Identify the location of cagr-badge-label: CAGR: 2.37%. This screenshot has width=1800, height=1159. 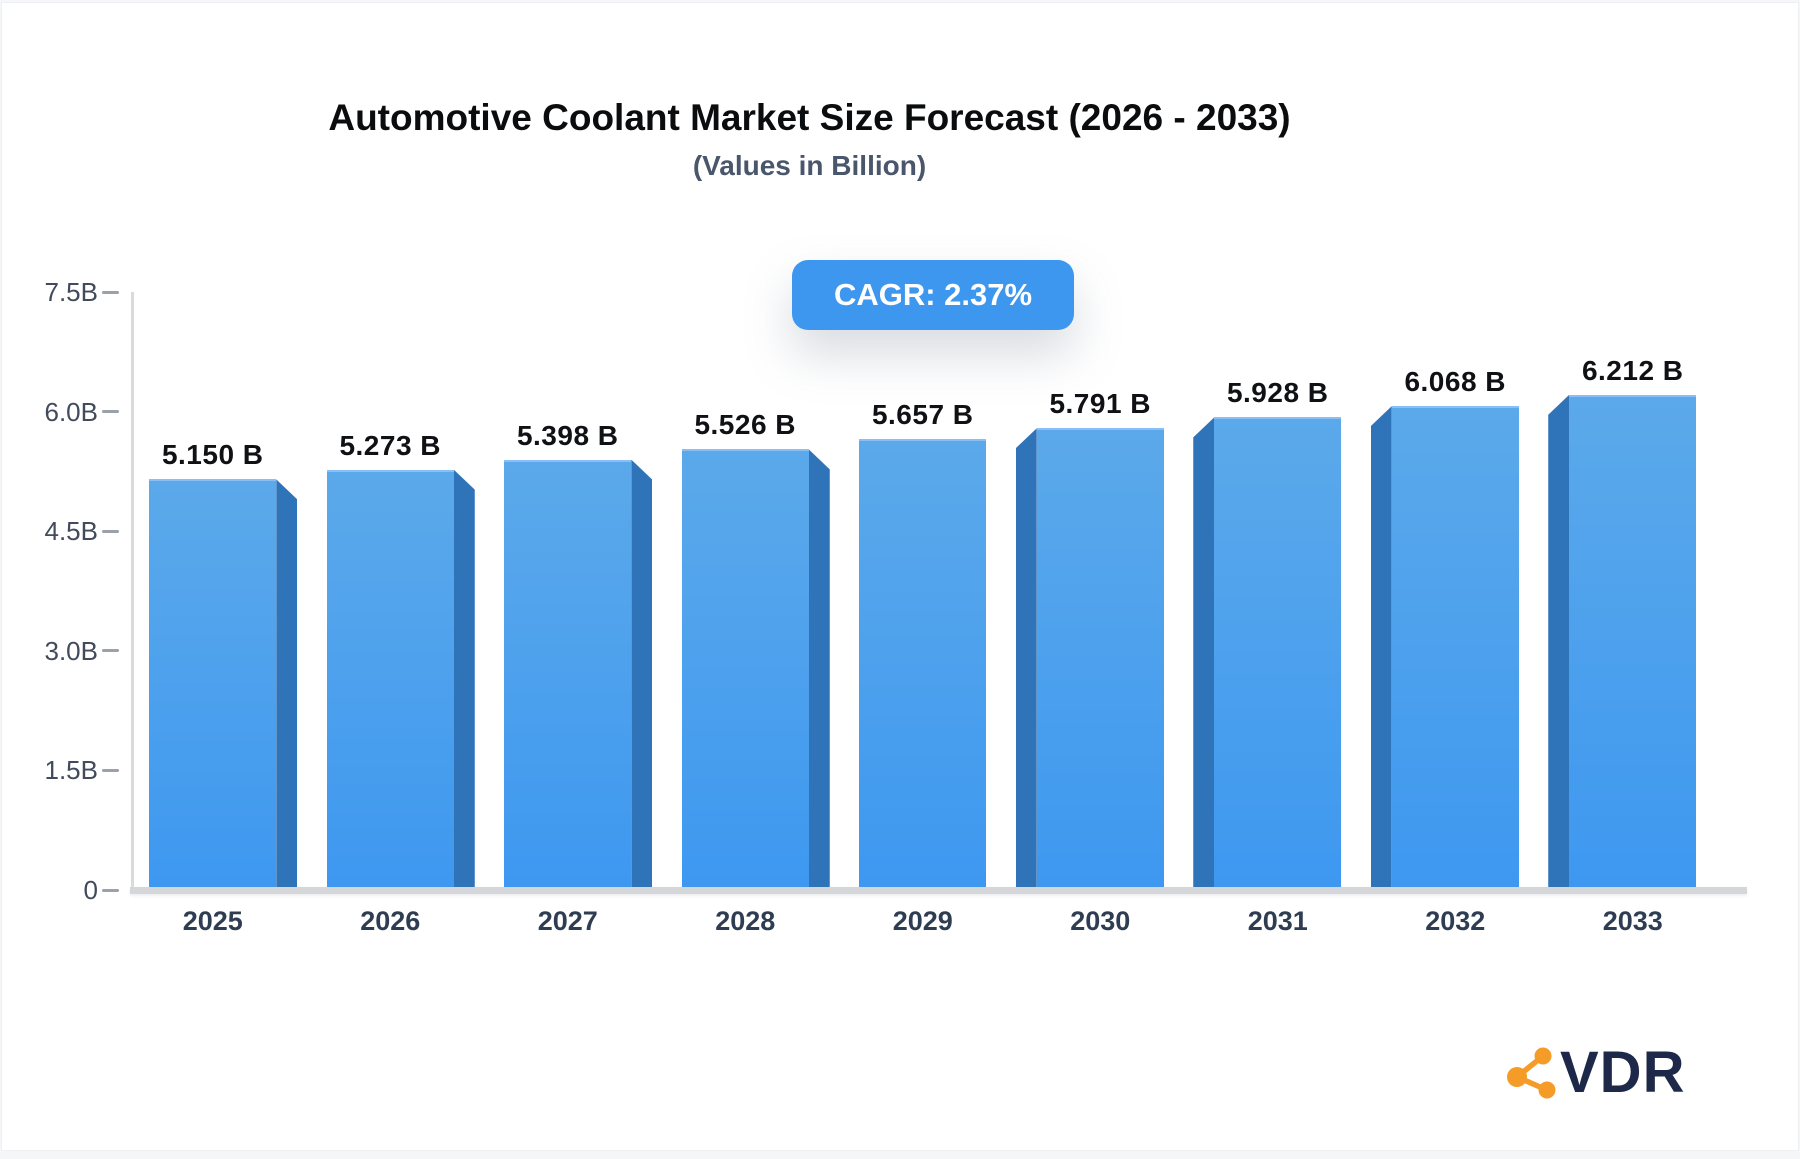
(933, 294).